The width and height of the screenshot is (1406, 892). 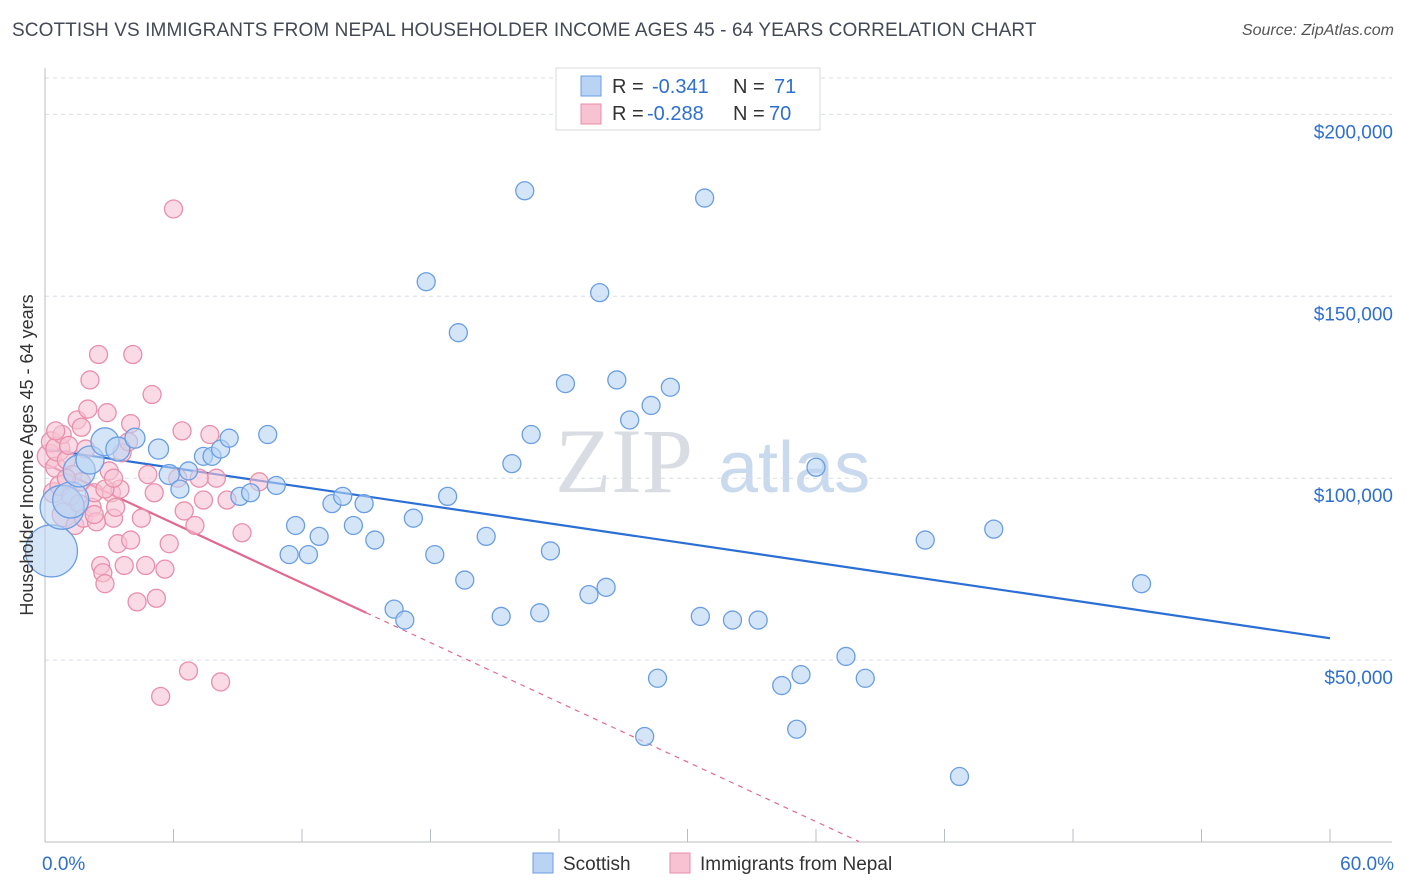 What do you see at coordinates (591, 86) in the screenshot?
I see `legend-blue-swatch` at bounding box center [591, 86].